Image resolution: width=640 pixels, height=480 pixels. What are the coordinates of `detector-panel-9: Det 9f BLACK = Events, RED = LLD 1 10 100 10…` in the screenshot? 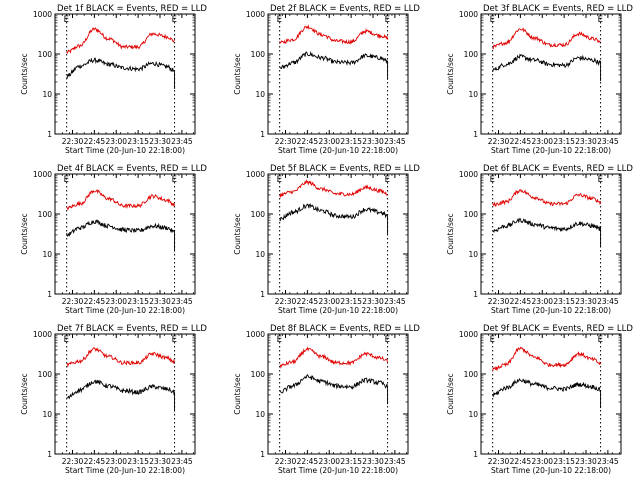 It's located at (539, 399).